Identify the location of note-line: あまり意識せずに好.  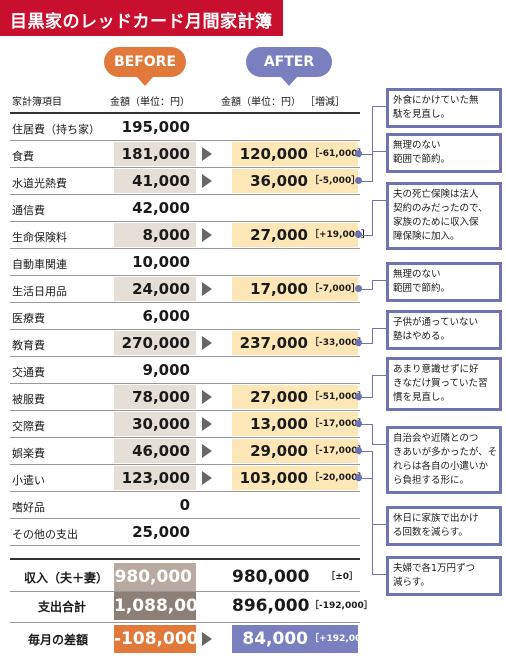
(436, 369).